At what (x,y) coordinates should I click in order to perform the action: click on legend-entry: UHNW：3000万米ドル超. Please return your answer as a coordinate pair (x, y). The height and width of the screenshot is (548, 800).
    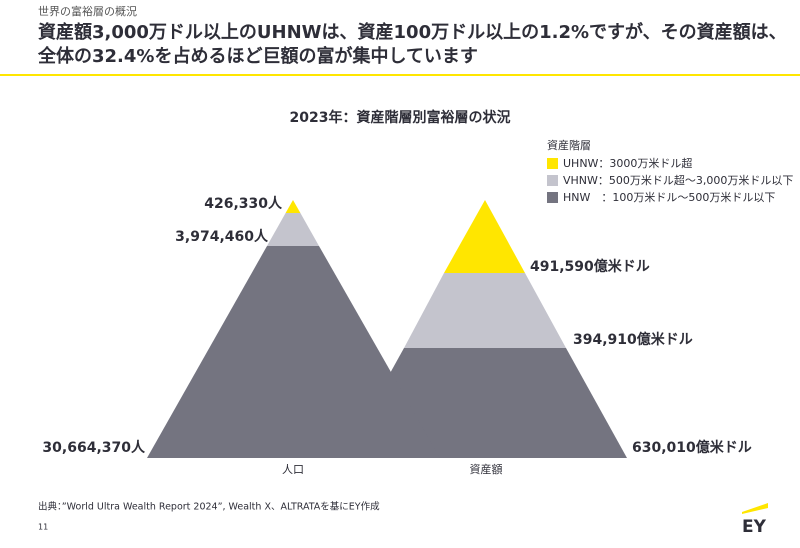
    Looking at the image, I should click on (627, 163).